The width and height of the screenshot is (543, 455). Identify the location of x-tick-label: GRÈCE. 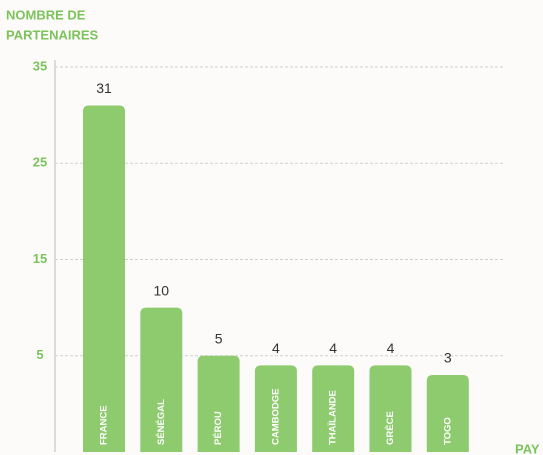
(390, 428).